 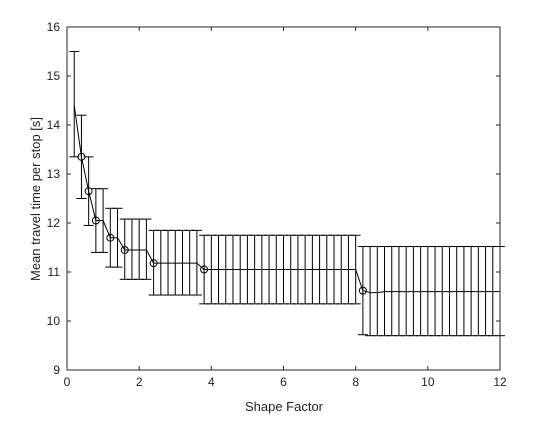 I want to click on x-tick-label: 6, so click(x=283, y=382).